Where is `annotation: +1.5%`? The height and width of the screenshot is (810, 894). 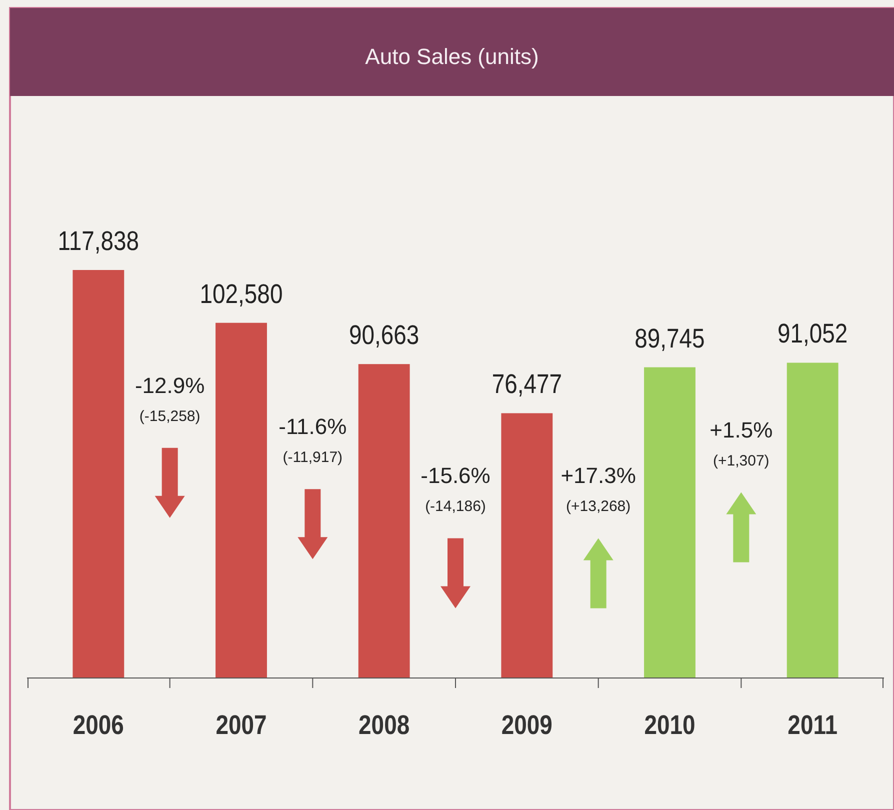 annotation: +1.5% is located at coordinates (741, 429).